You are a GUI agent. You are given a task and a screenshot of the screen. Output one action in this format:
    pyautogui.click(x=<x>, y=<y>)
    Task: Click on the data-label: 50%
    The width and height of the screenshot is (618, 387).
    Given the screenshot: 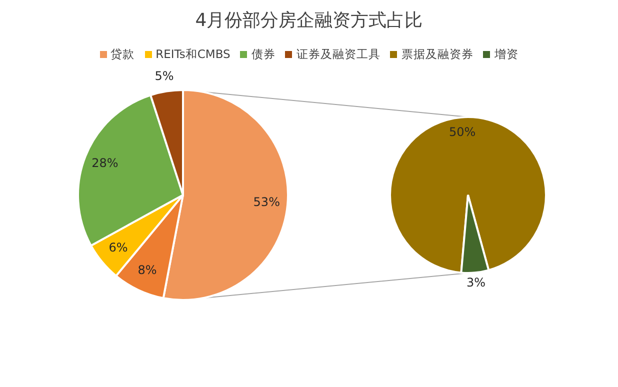 What is the action you would take?
    pyautogui.click(x=462, y=131)
    